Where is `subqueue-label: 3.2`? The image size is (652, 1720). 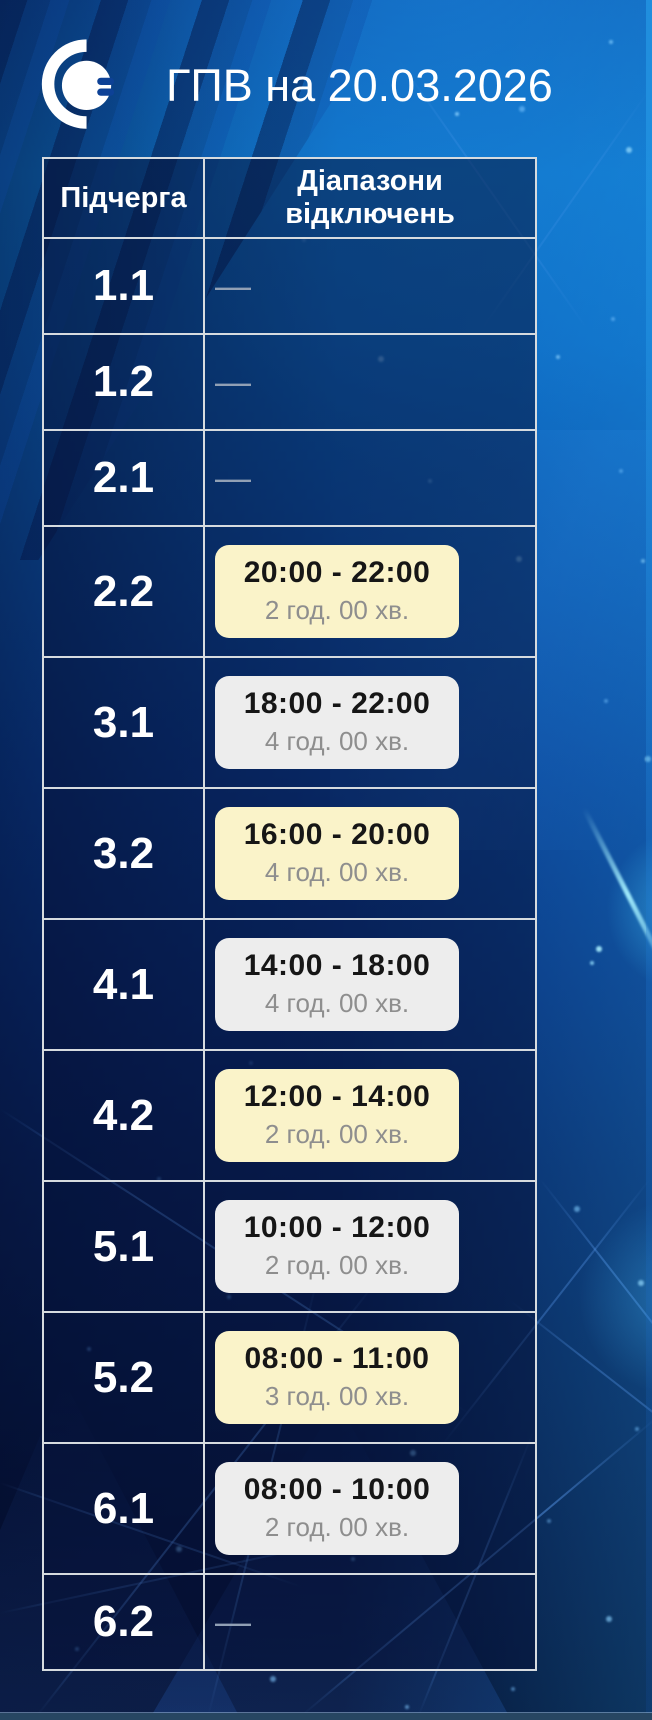
subqueue-label: 3.2 is located at coordinates (123, 853).